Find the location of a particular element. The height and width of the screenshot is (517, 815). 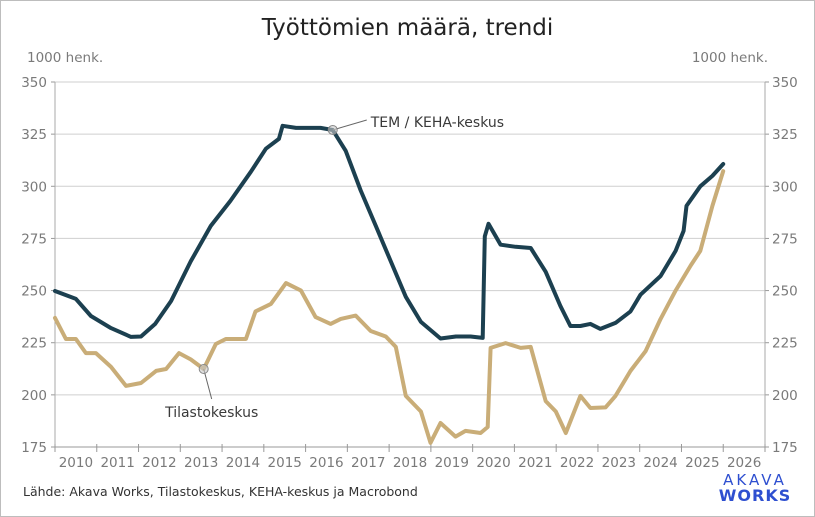

y-tick-label-left: 300 is located at coordinates (34, 187).